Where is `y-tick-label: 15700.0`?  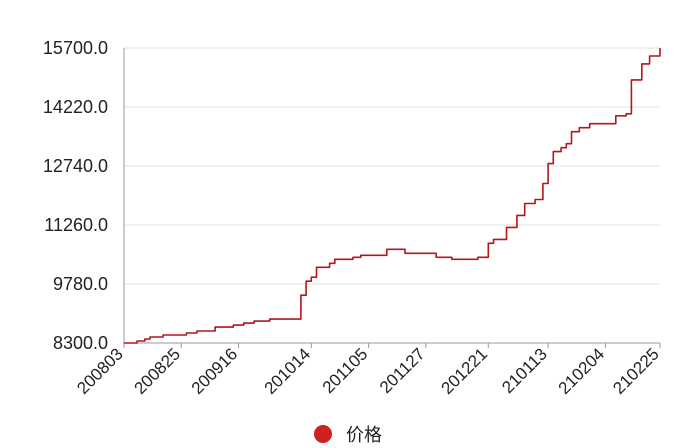
y-tick-label: 15700.0 is located at coordinates (75, 48).